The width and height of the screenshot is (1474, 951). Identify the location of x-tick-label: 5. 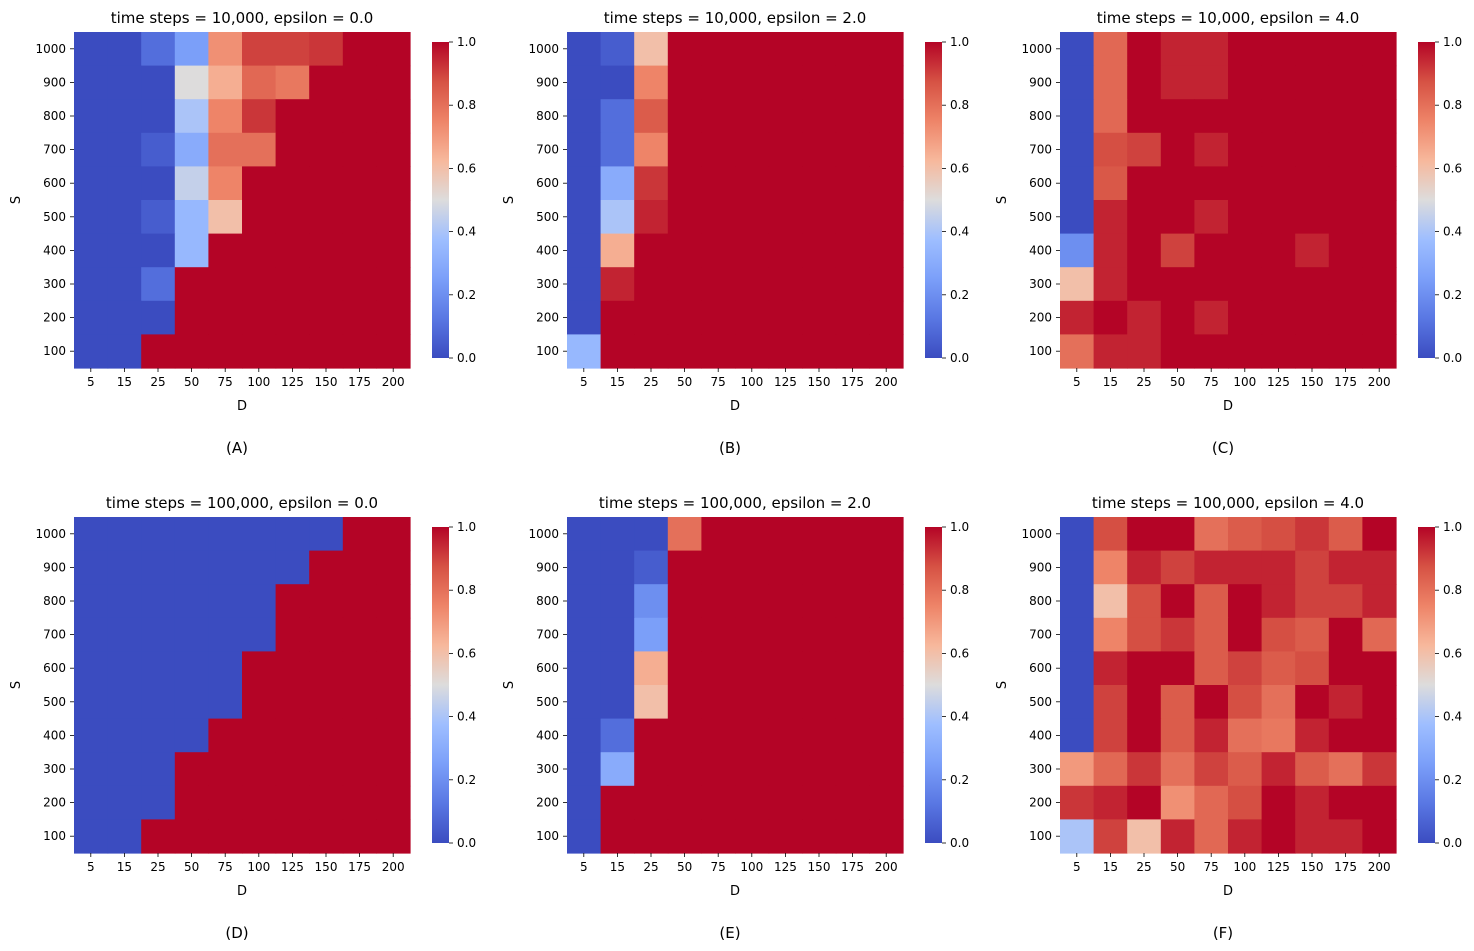
(584, 382).